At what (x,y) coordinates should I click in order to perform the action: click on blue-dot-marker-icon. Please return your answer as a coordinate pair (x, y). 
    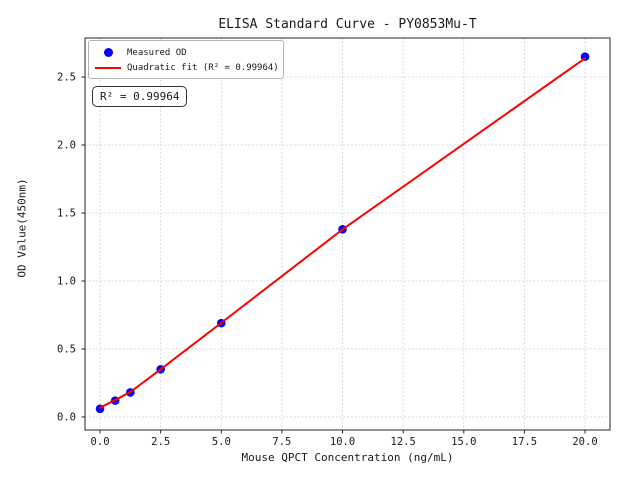
    Looking at the image, I should click on (108, 52).